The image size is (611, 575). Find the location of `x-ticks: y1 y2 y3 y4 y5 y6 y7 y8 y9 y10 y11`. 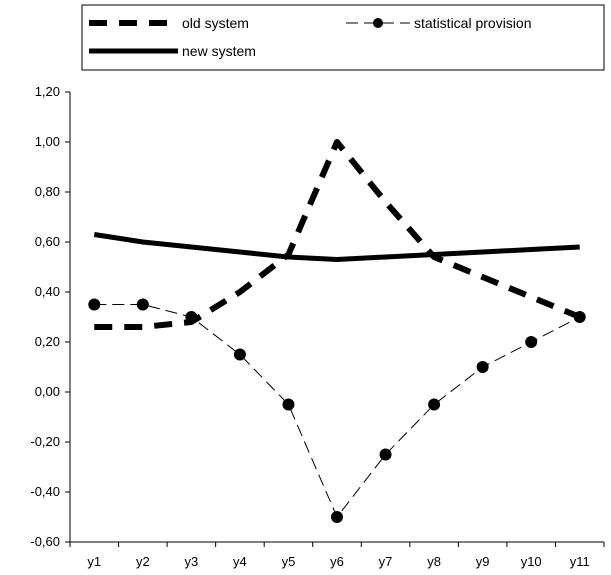

x-ticks: y1 y2 y3 y4 y5 y6 y7 y8 y9 y10 y11 is located at coordinates (337, 555).